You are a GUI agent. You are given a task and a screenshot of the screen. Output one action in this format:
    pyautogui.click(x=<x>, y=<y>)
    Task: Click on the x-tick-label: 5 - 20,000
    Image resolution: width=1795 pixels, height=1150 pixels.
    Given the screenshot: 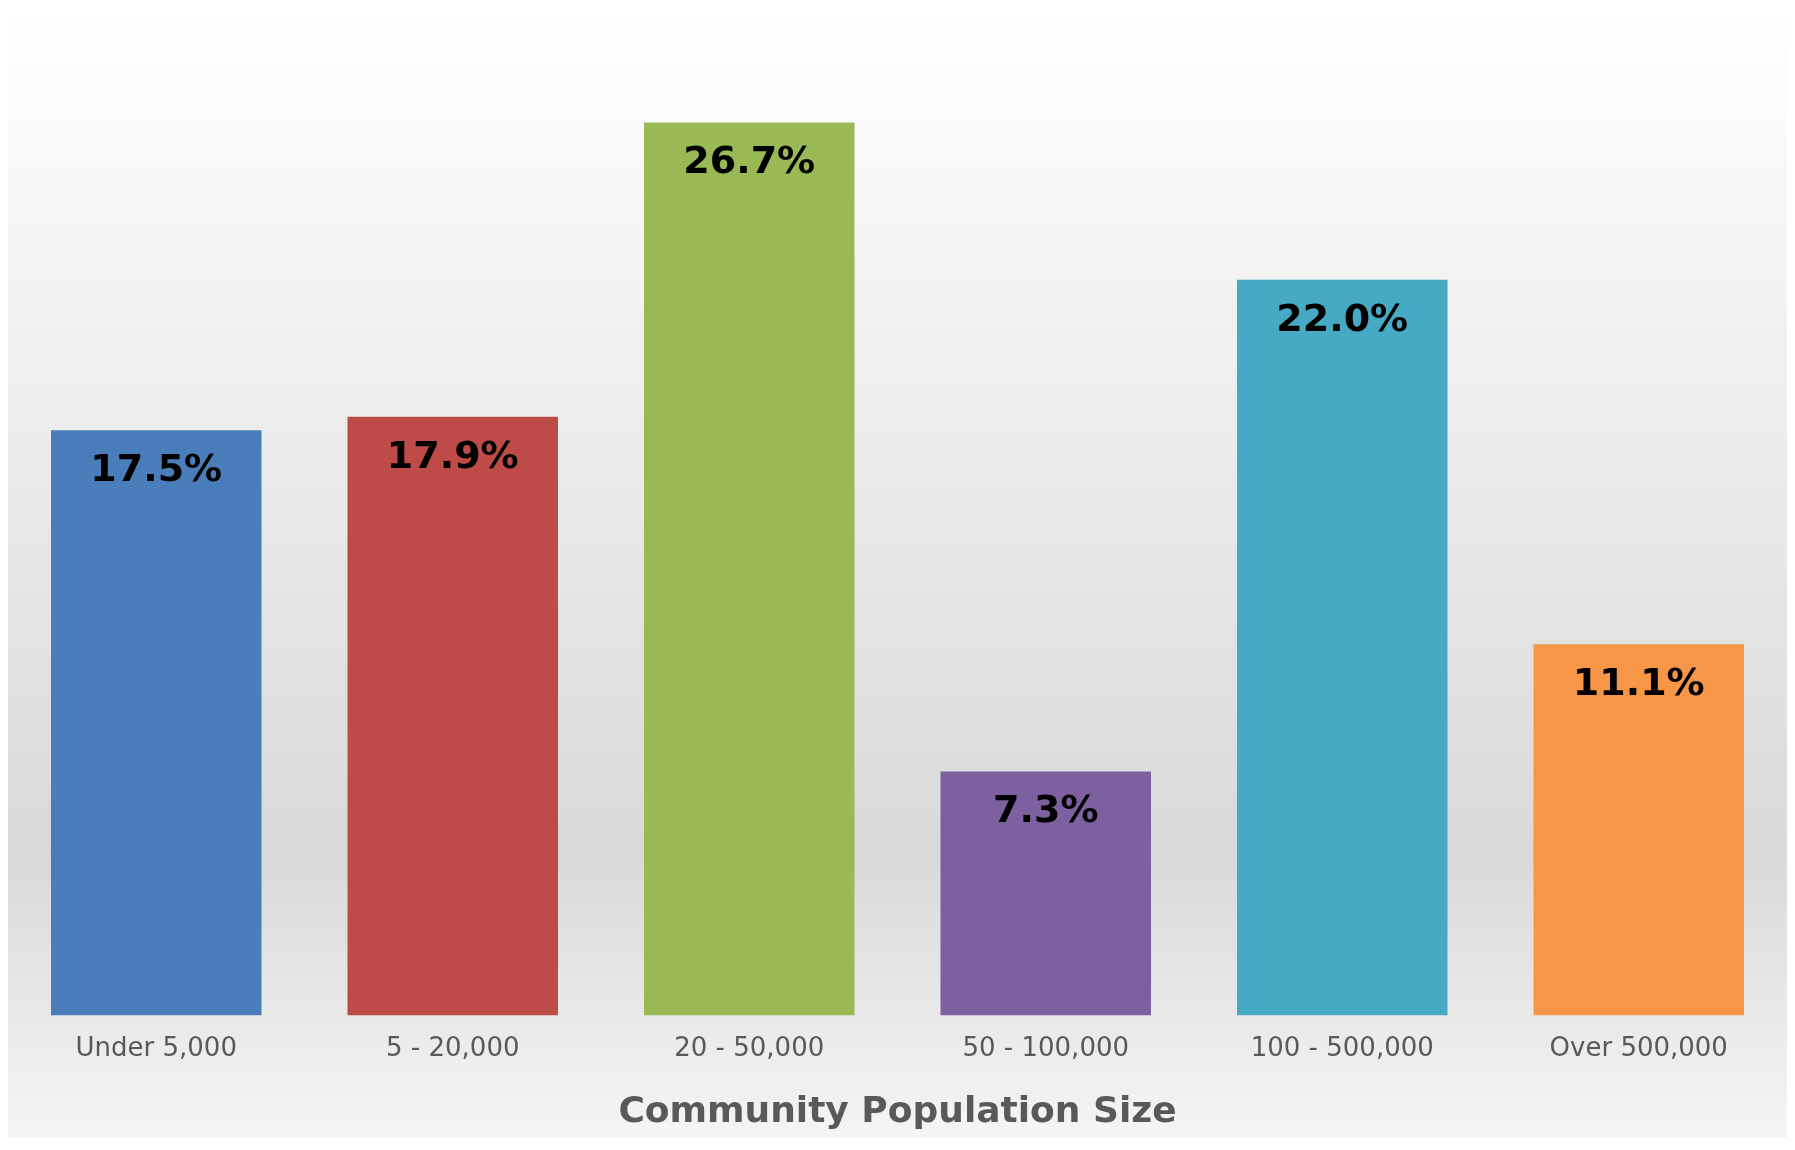 What is the action you would take?
    pyautogui.click(x=453, y=1046)
    